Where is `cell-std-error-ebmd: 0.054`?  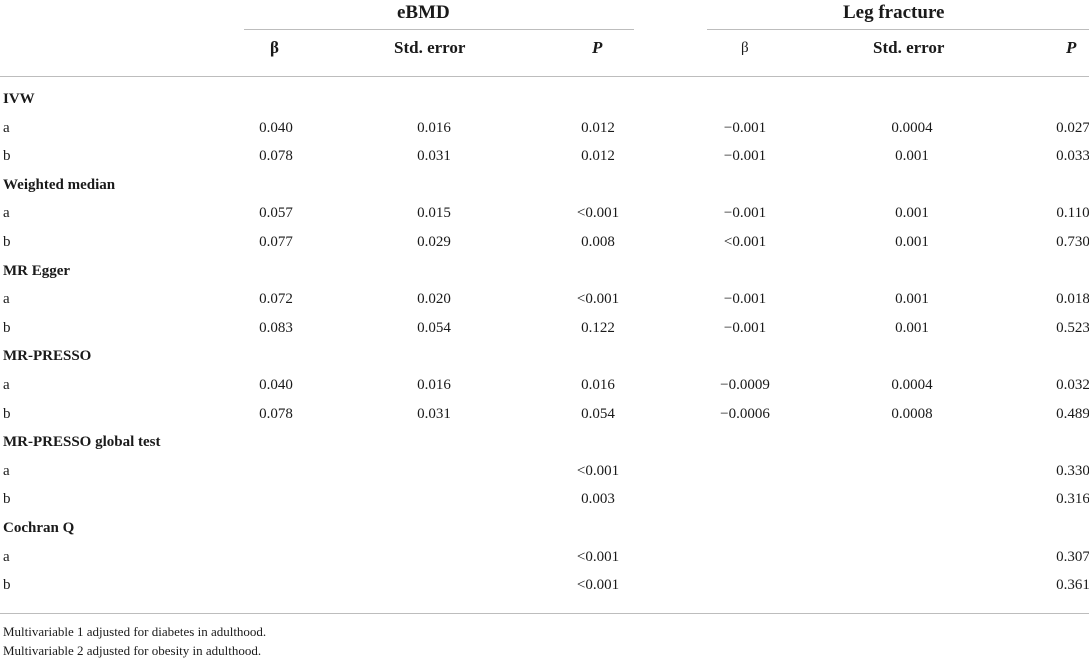 cell-std-error-ebmd: 0.054 is located at coordinates (434, 328).